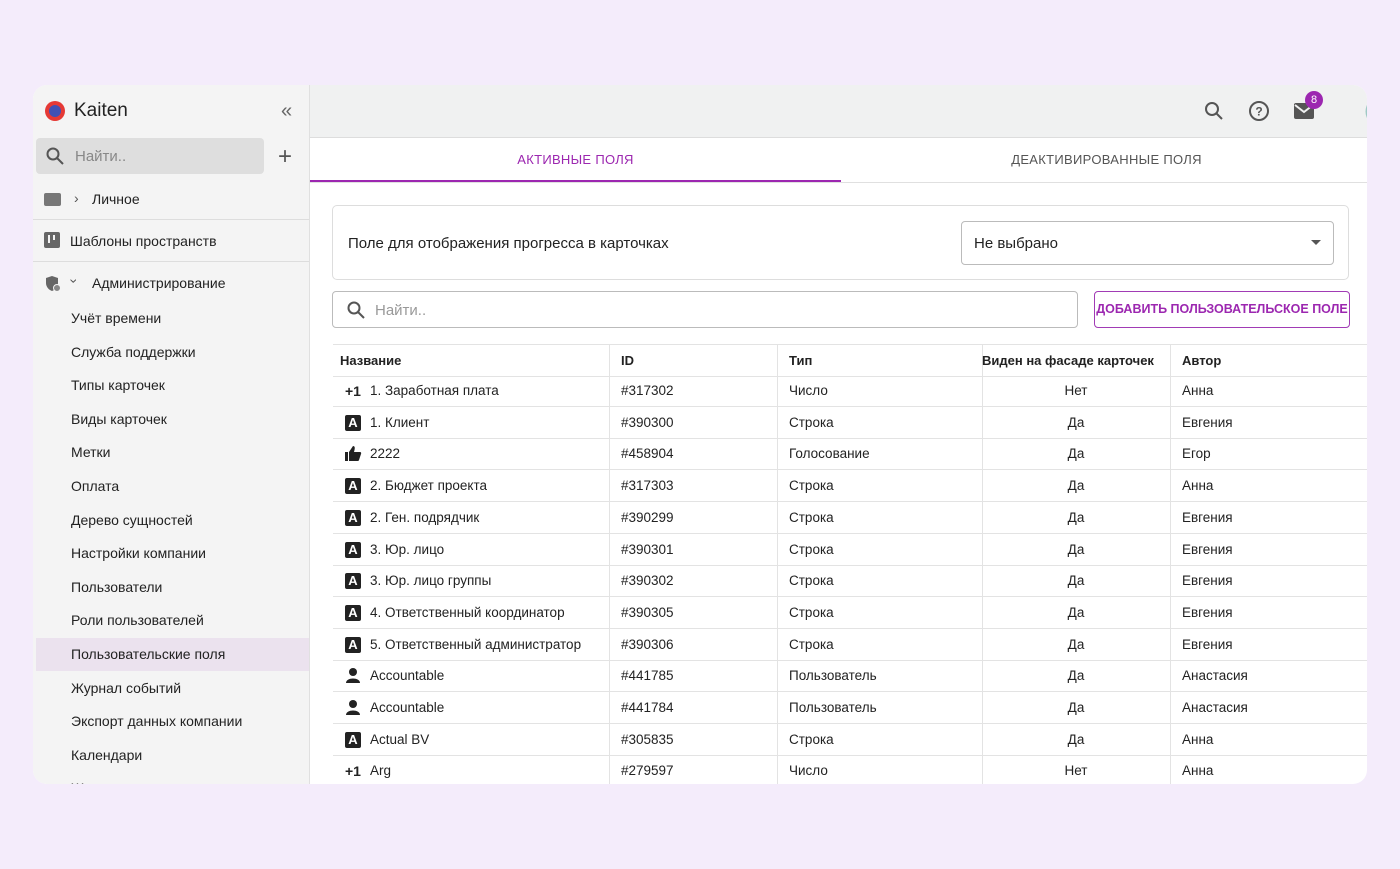  I want to click on nav-item: Метки, so click(91, 452).